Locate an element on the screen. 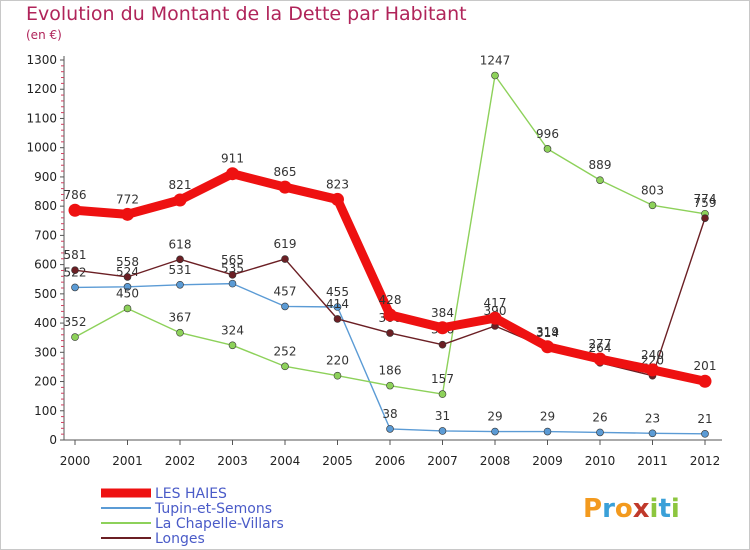 This screenshot has width=750, height=550. x-tick-label: 2007 is located at coordinates (442, 461).